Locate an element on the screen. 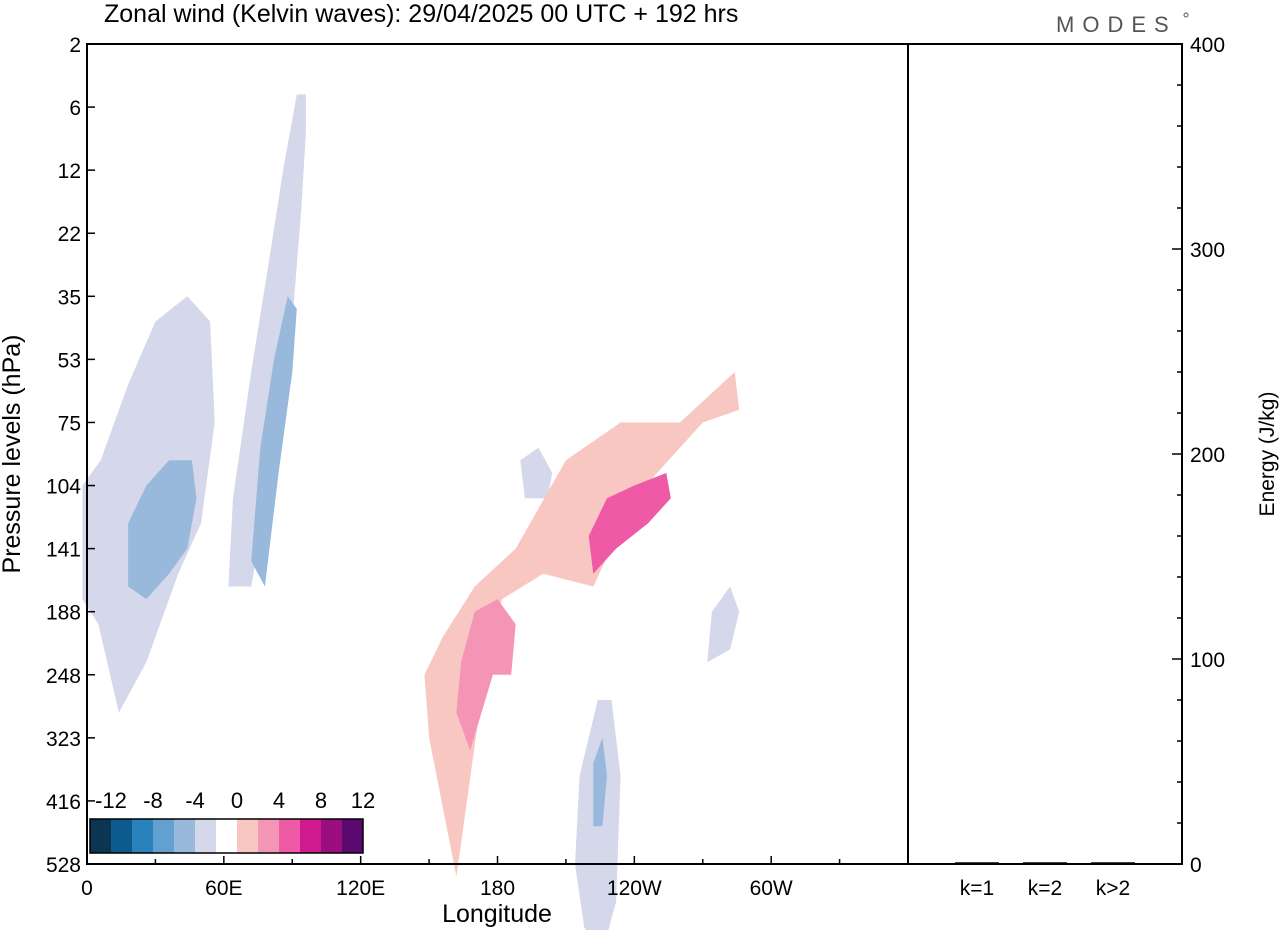  y-tick-label: 53 is located at coordinates (69, 360).